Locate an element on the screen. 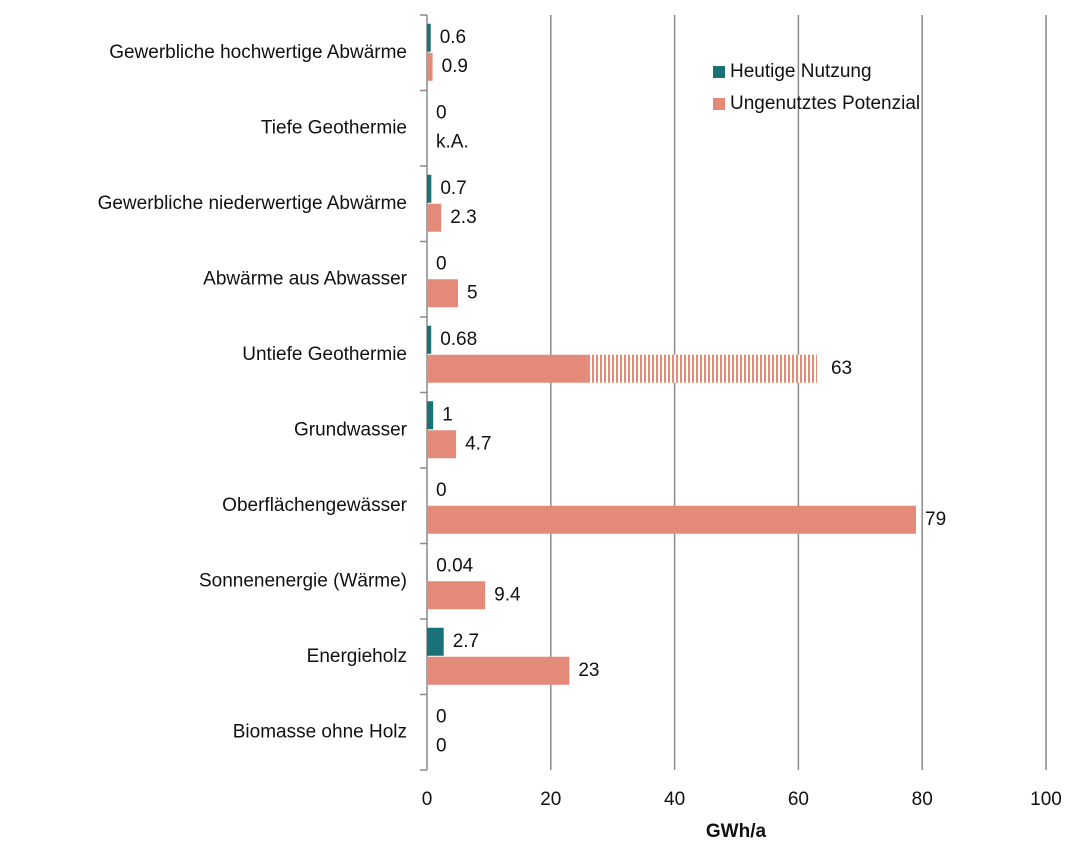  range-bar is located at coordinates (702, 368).